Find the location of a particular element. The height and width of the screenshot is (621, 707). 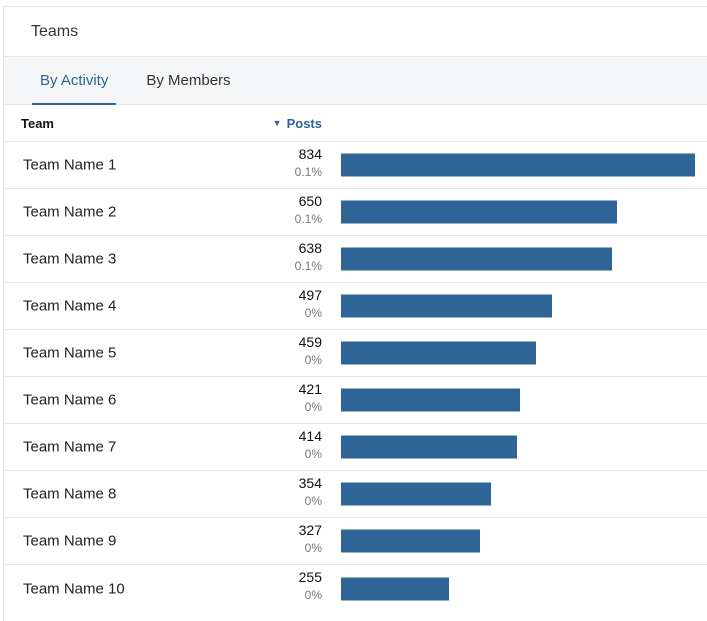

posts-value-cell: 354 0% is located at coordinates (310, 491).